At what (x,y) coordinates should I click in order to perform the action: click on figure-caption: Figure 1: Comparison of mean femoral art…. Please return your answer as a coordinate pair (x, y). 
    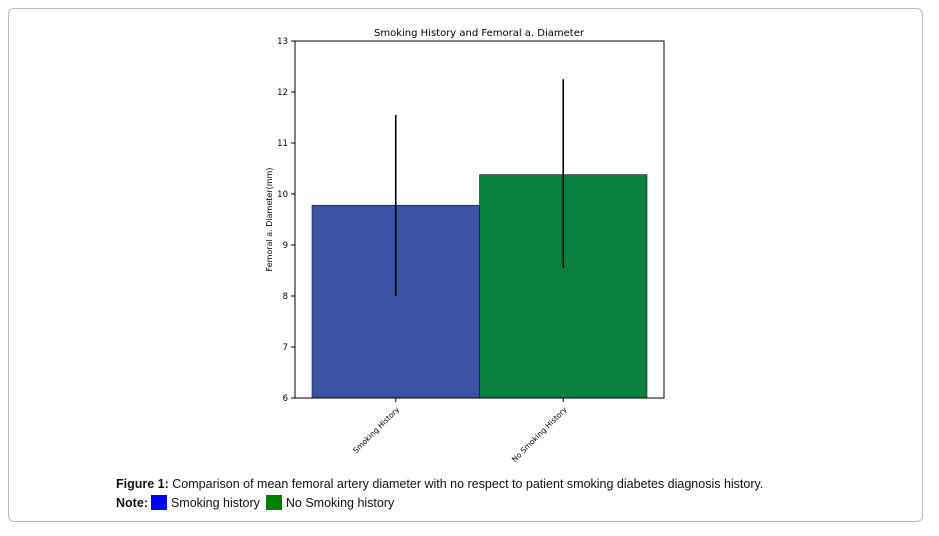
    Looking at the image, I should click on (439, 484).